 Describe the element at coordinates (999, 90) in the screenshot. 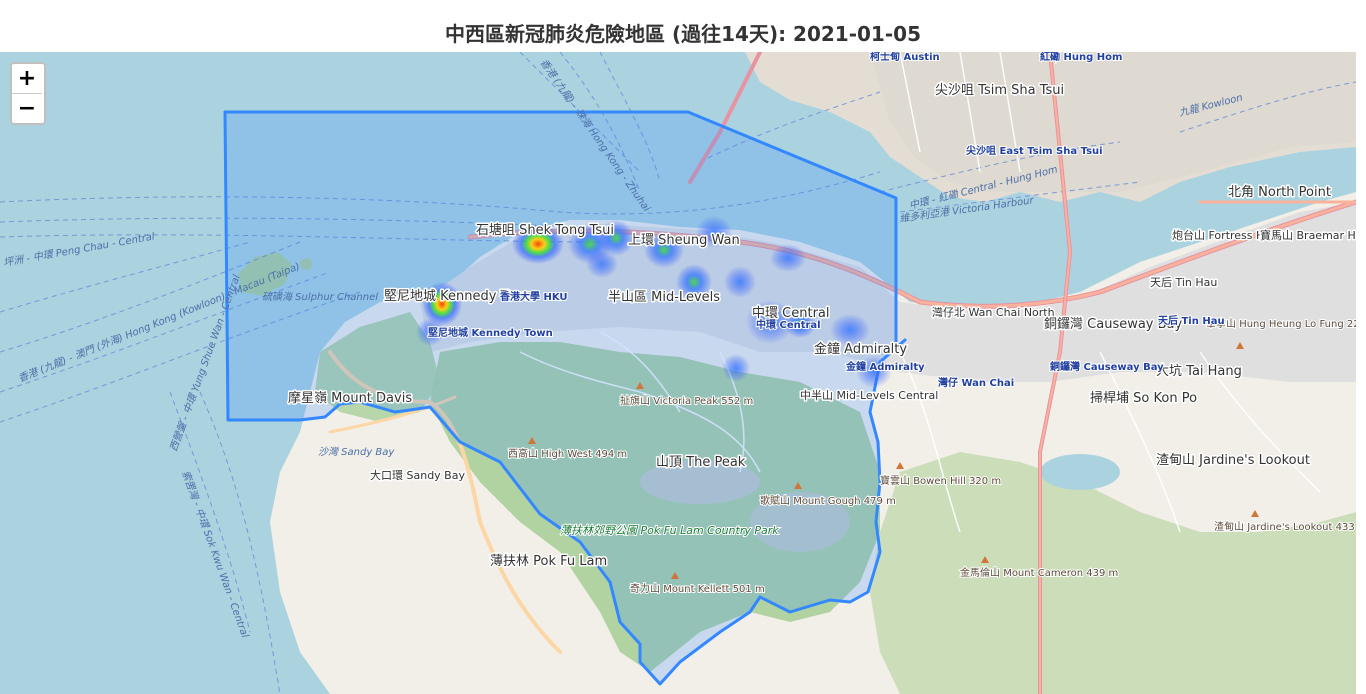

I see `label-tsim-sha-tsui: 尖沙咀 Tsim Sha Tsui` at that location.